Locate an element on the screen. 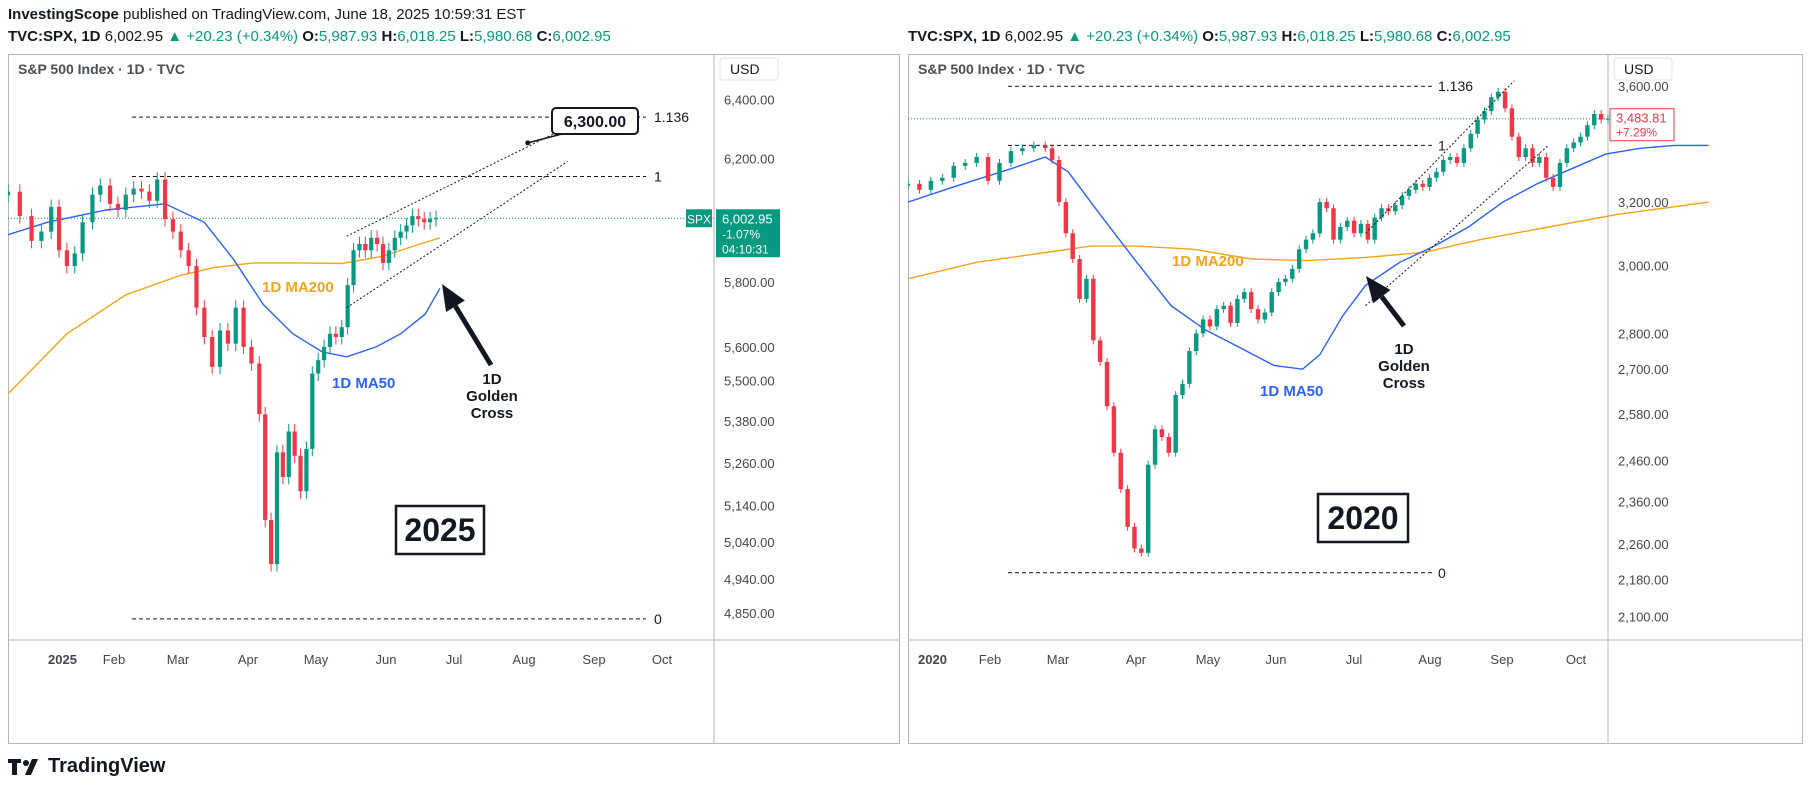 The width and height of the screenshot is (1811, 791). high-label: H: is located at coordinates (1289, 36).